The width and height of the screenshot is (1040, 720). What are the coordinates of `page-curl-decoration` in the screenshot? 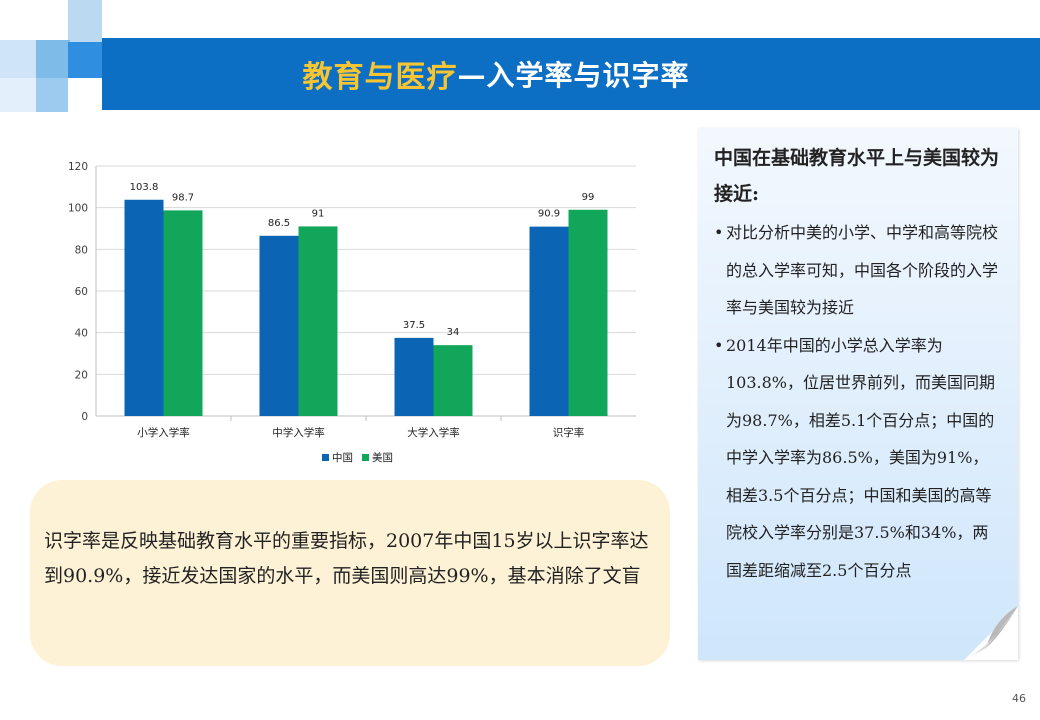 It's located at (991, 633).